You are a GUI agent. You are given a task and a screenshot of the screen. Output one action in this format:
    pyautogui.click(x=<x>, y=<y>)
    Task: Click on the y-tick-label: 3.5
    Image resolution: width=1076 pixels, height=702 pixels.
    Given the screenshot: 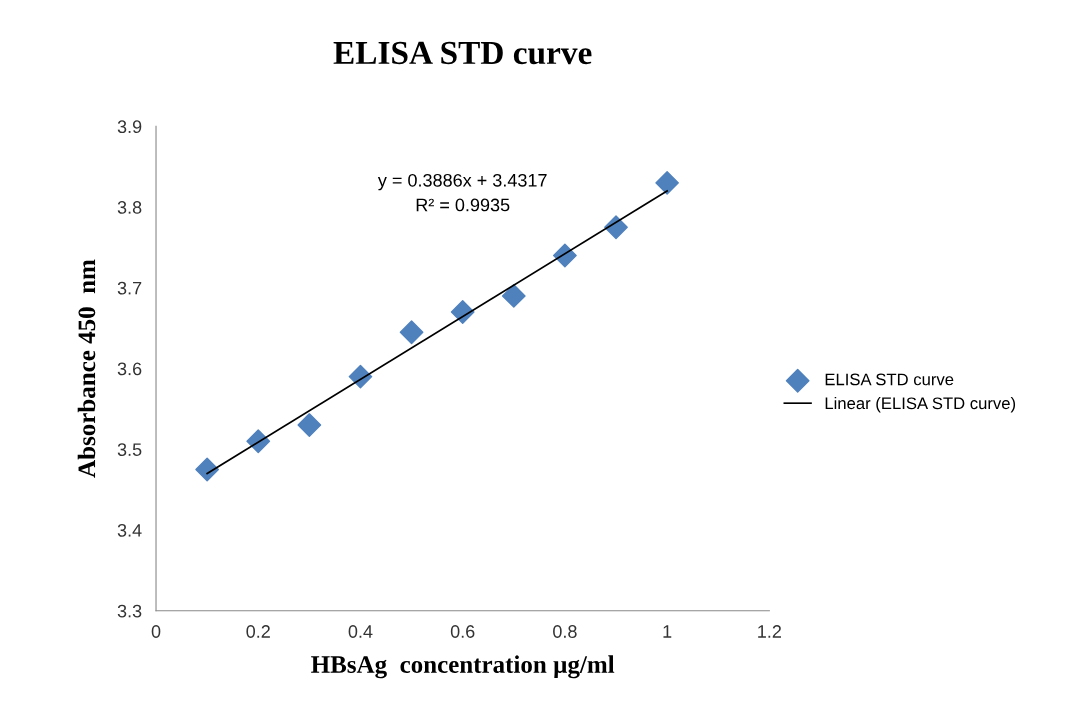 What is the action you would take?
    pyautogui.click(x=129, y=449)
    